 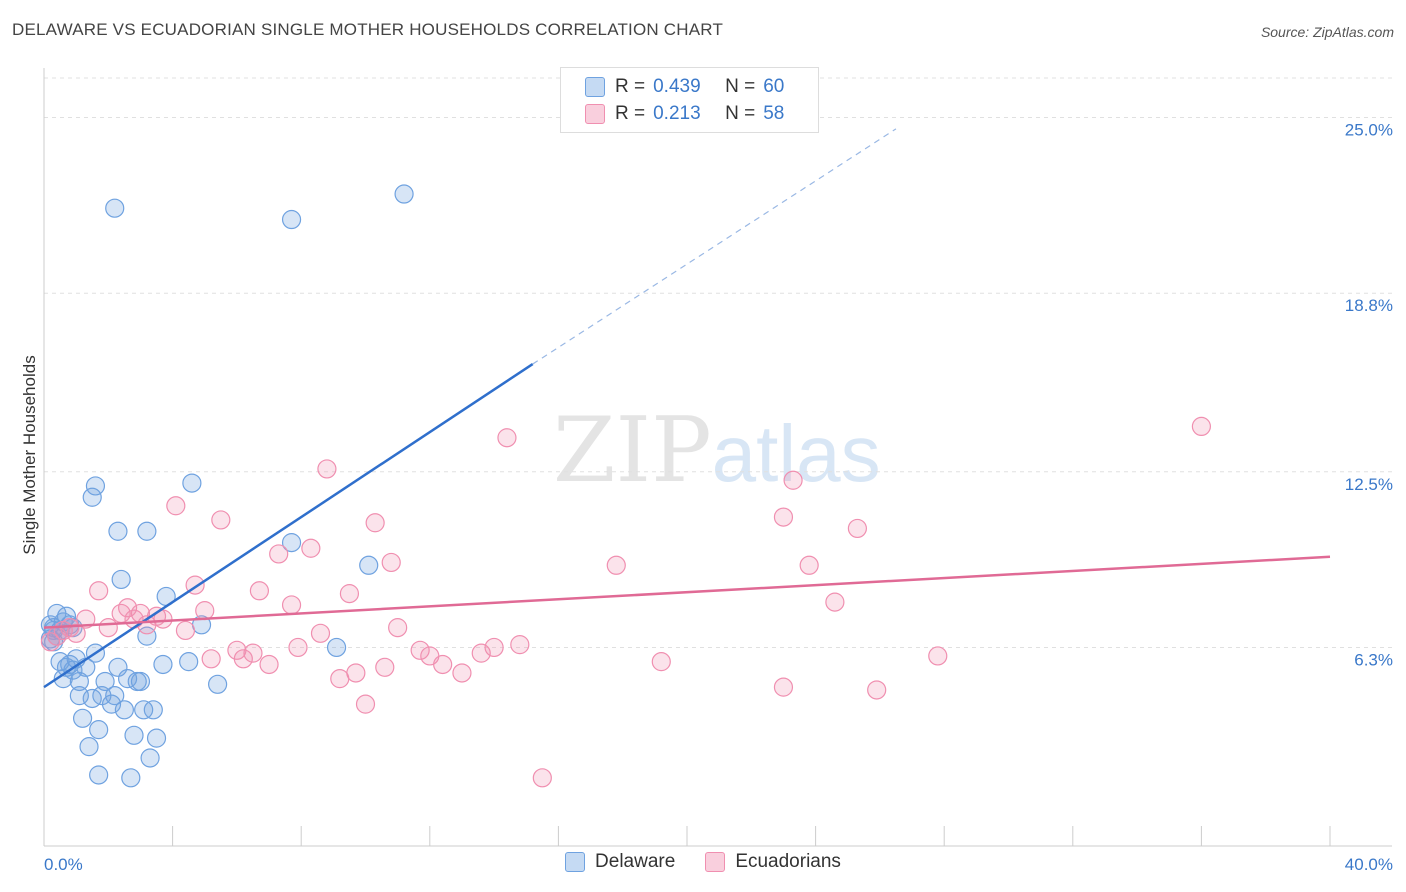 I want to click on series-label-ecuadorians: Ecuadorians, so click(x=788, y=861).